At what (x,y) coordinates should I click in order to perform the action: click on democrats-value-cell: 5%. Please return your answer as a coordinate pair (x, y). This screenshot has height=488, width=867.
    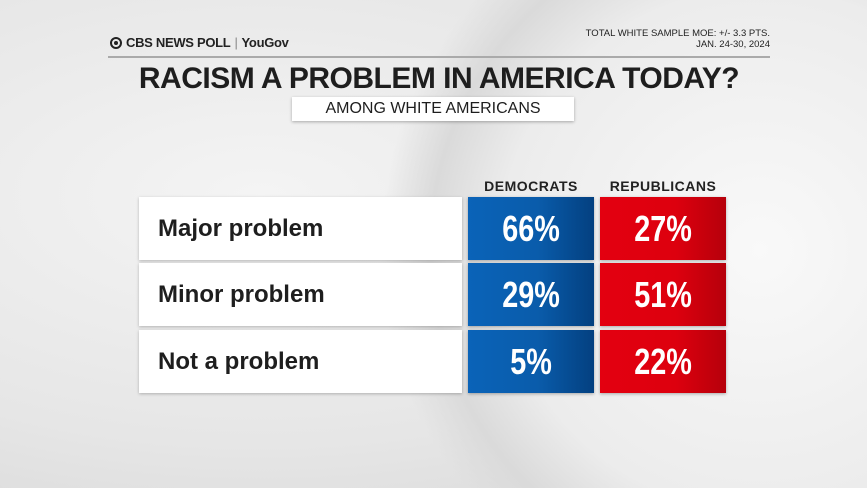
    Looking at the image, I should click on (531, 361).